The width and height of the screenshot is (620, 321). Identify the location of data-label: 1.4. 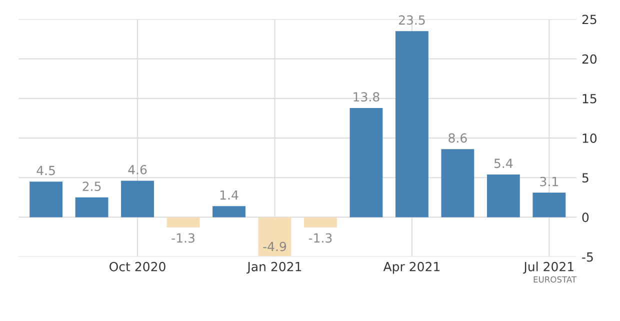
(229, 195).